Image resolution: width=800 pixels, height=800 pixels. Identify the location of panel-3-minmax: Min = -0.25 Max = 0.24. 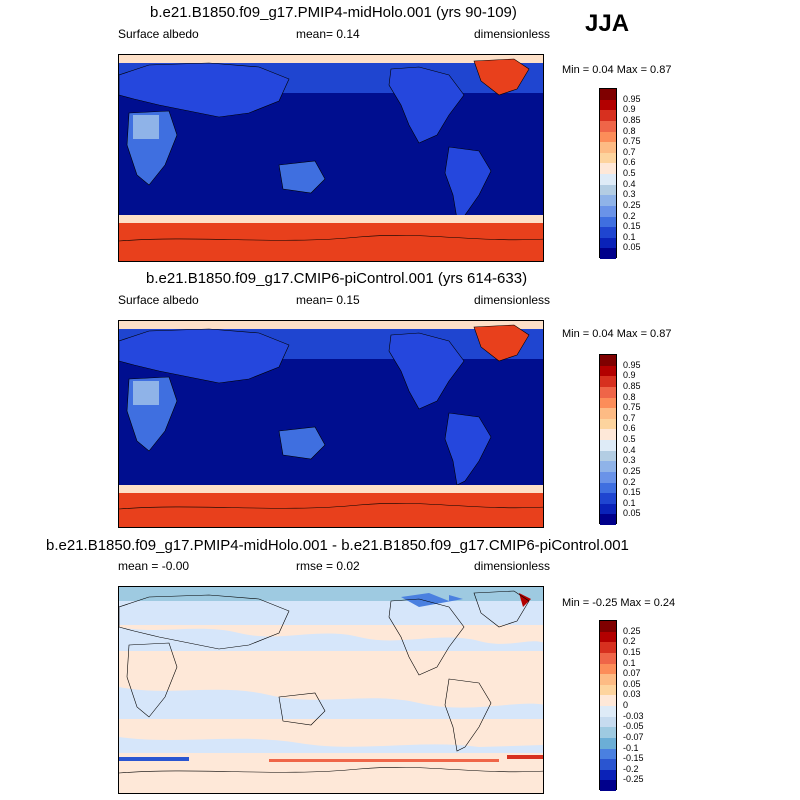
(619, 603).